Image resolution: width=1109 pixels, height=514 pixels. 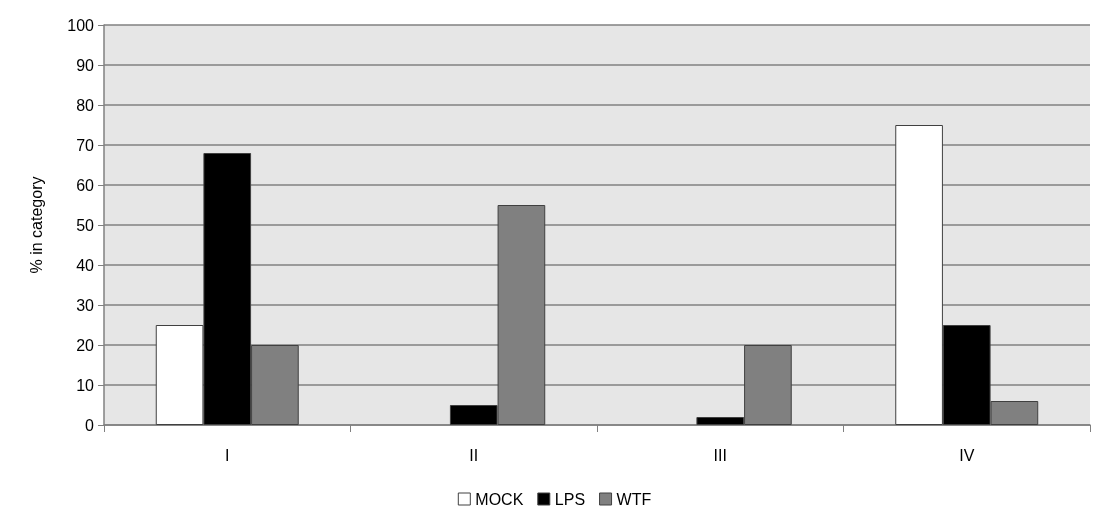 I want to click on legend-label: MOCK, so click(x=499, y=499).